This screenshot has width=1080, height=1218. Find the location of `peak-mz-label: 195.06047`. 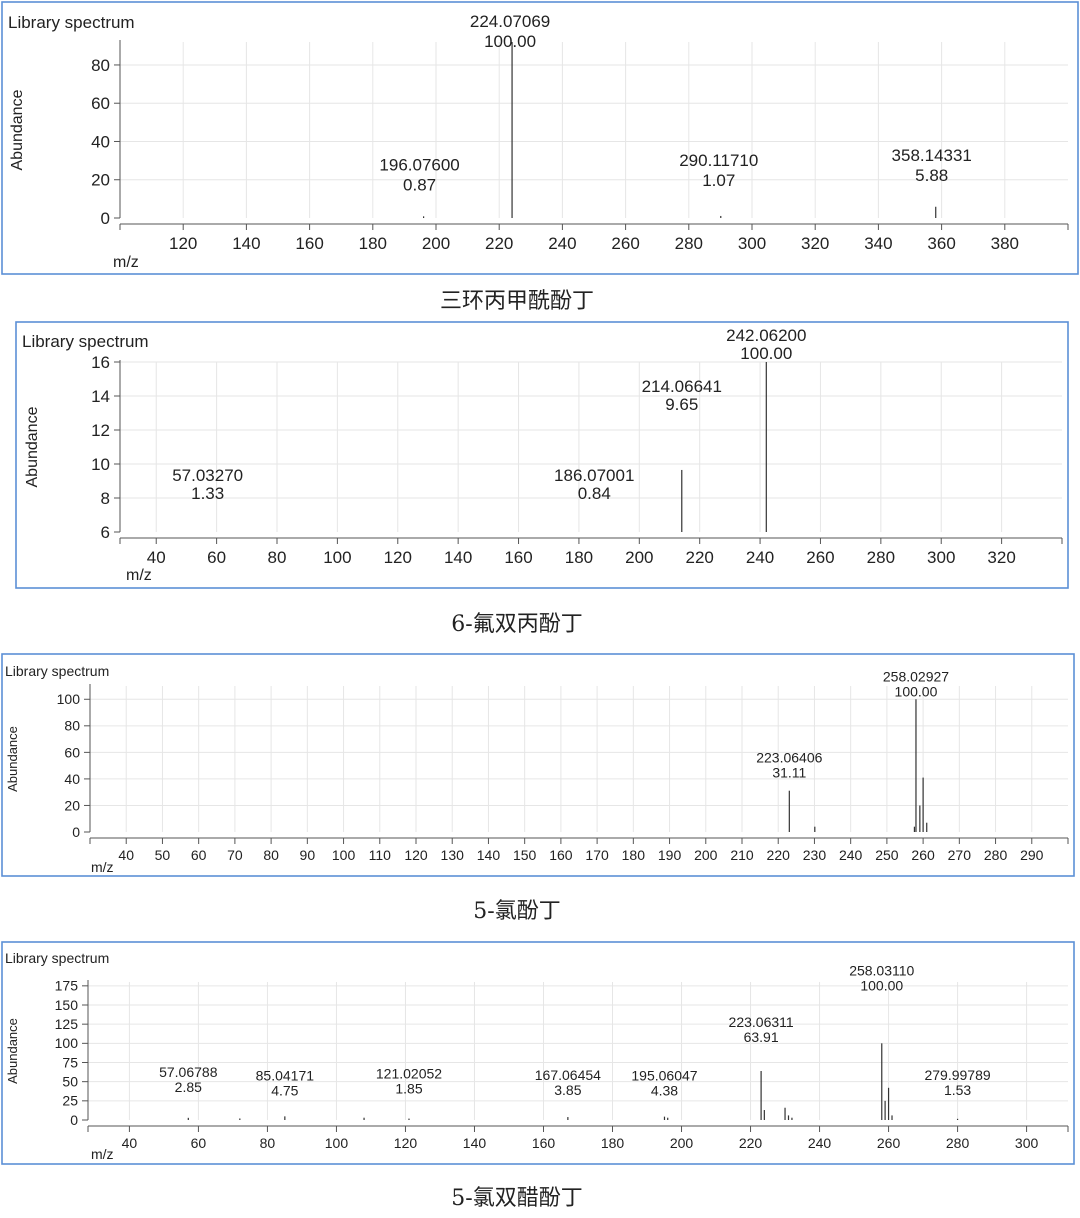

peak-mz-label: 195.06047 is located at coordinates (664, 1076).